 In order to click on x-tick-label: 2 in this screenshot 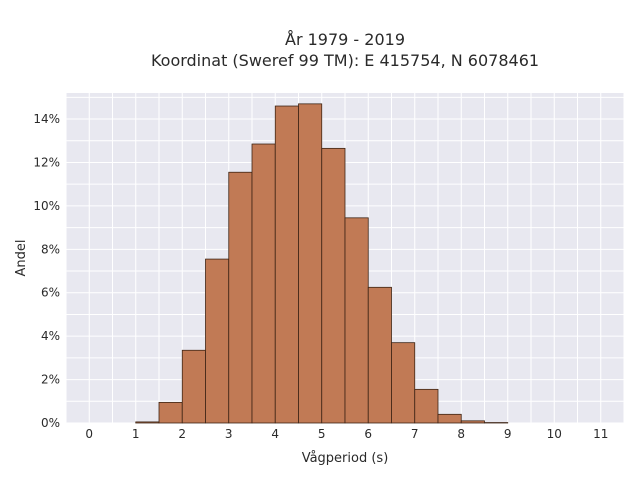, I will do `click(182, 434)`.